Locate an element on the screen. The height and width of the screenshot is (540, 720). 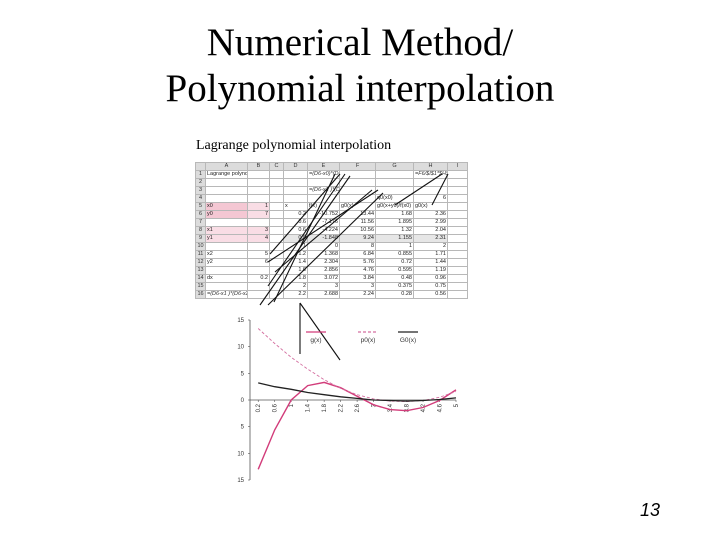
row-header: 11 is located at coordinates (200, 254).